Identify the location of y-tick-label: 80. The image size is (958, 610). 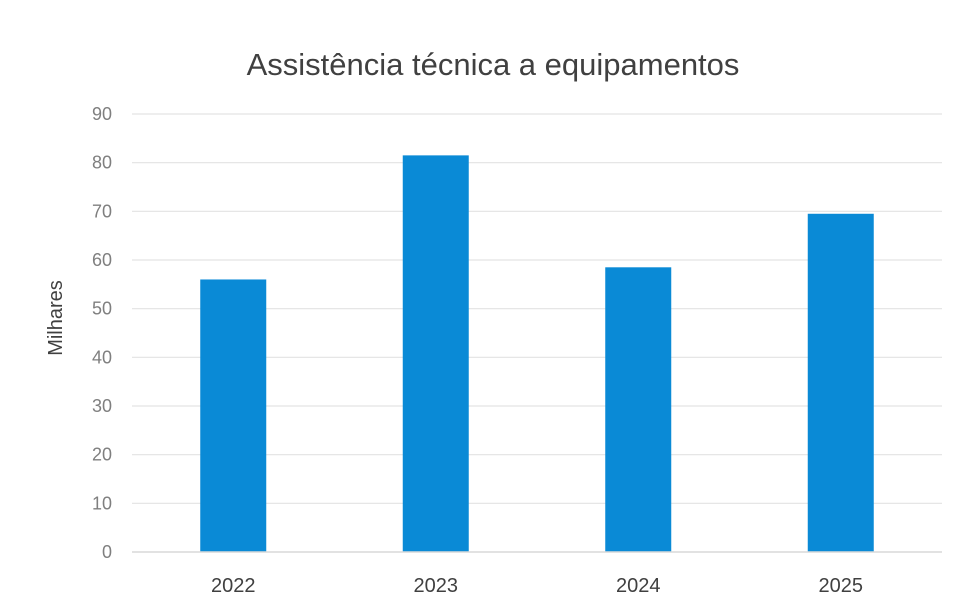
(102, 163).